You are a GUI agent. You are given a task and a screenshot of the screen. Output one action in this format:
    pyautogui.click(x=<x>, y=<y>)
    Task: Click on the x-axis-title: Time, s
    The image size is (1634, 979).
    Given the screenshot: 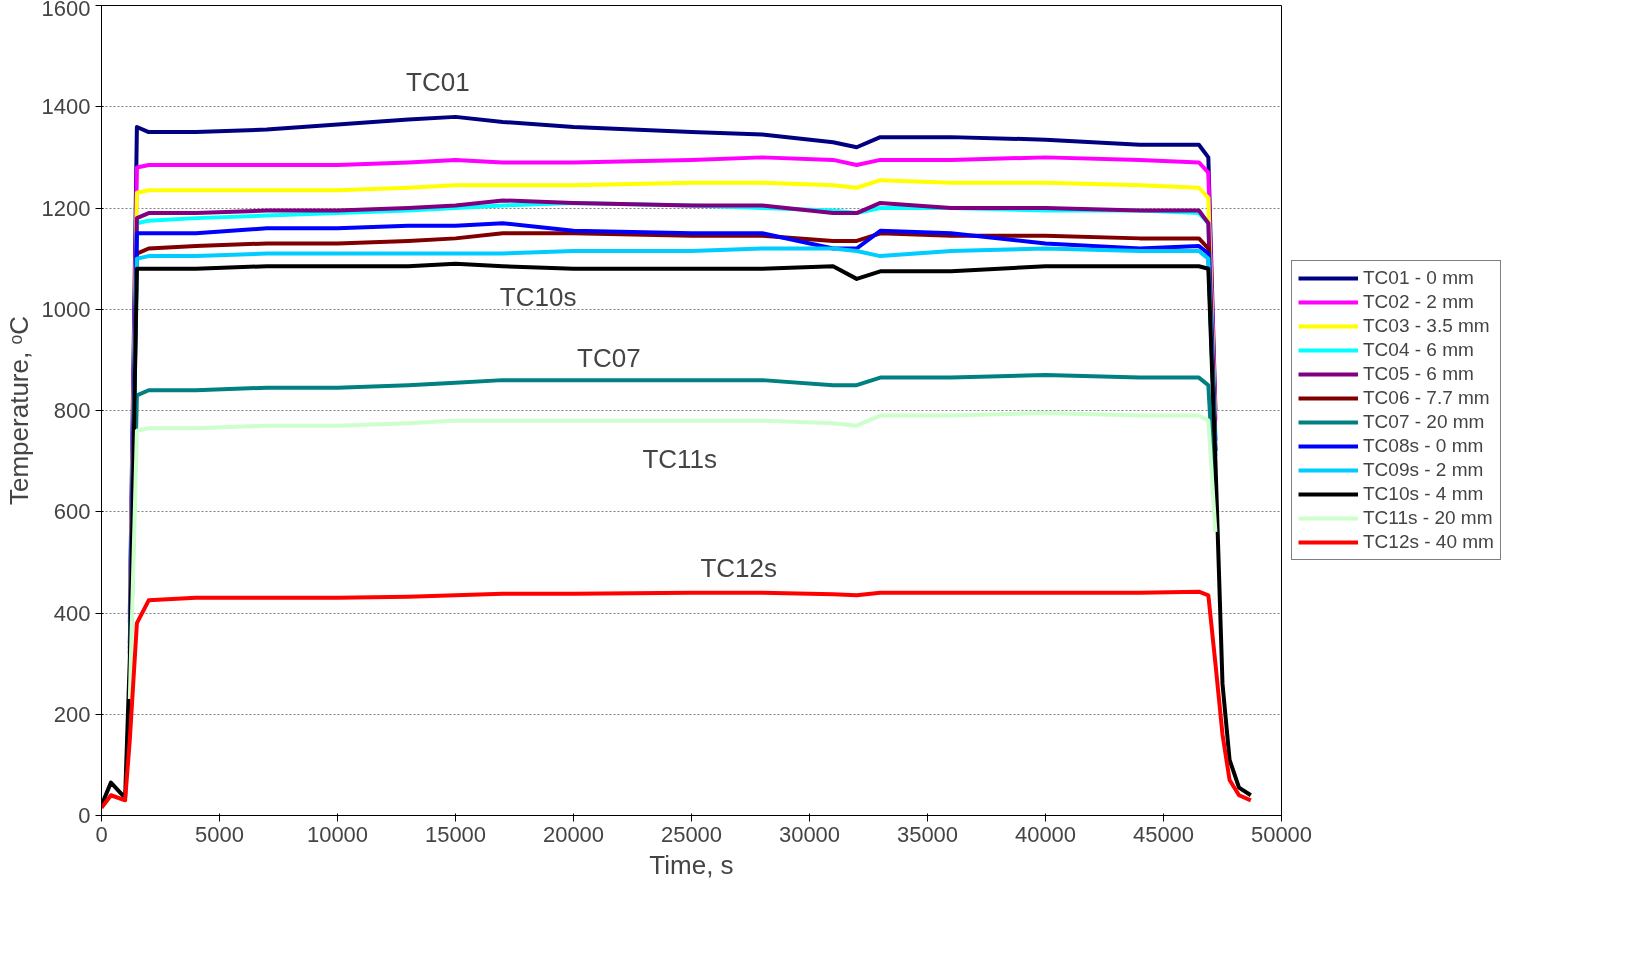 What is the action you would take?
    pyautogui.click(x=691, y=864)
    